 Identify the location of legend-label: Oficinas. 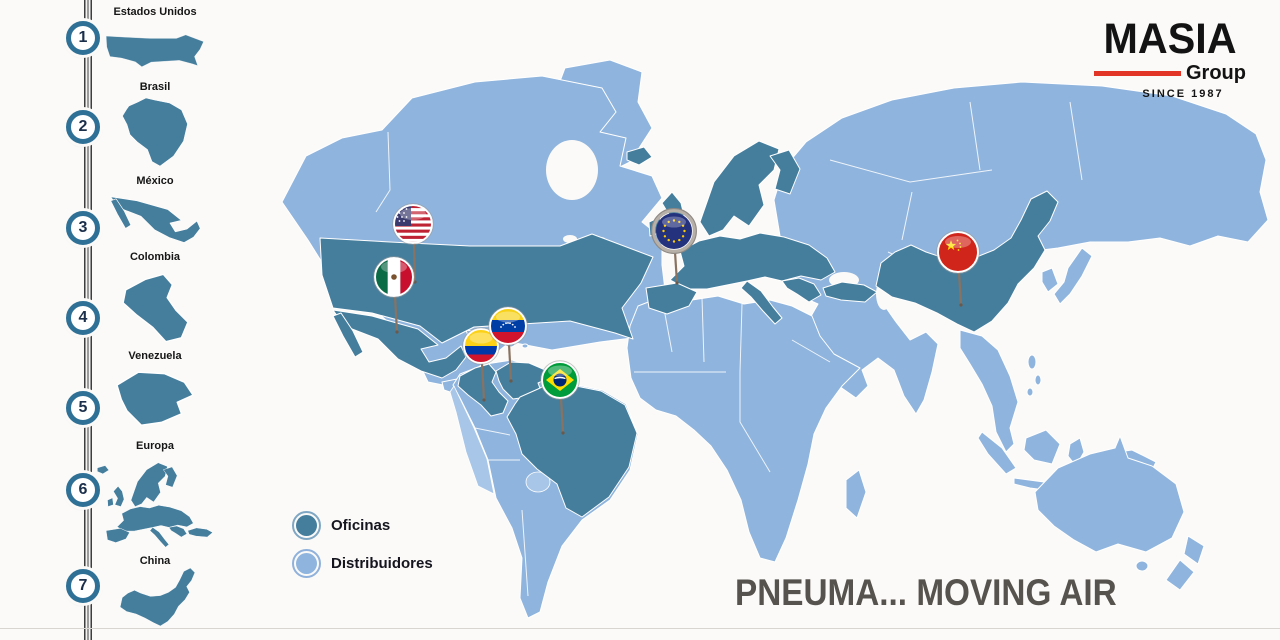
(361, 525).